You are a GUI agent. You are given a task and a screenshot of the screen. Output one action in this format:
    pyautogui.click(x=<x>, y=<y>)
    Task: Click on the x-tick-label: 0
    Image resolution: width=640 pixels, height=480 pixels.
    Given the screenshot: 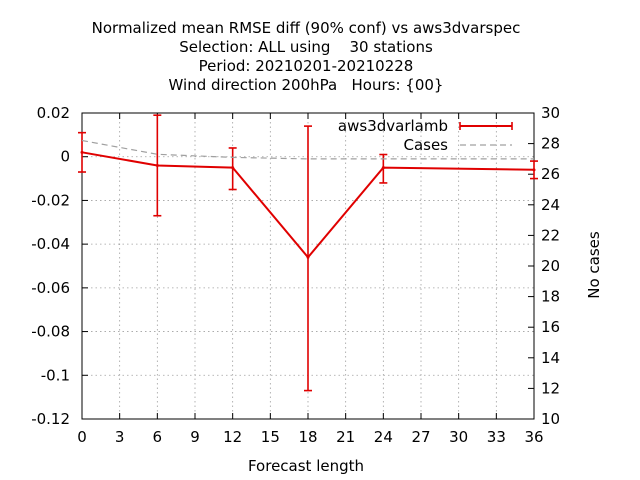 What is the action you would take?
    pyautogui.click(x=82, y=437)
    